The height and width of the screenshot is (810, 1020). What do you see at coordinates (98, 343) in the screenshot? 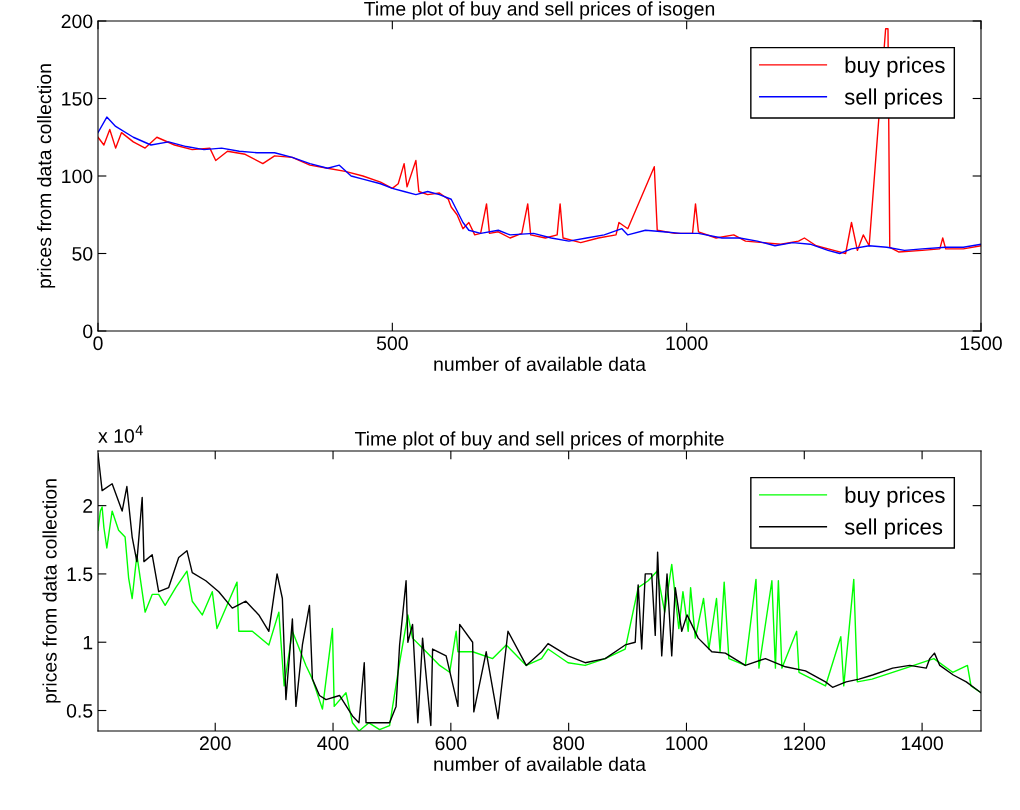
I see `x-tick-label: 0` at bounding box center [98, 343].